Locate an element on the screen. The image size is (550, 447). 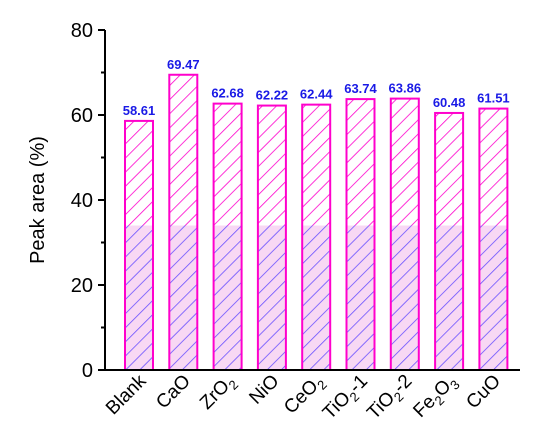
x-tick-label-cuo: CuO is located at coordinates (483, 392).